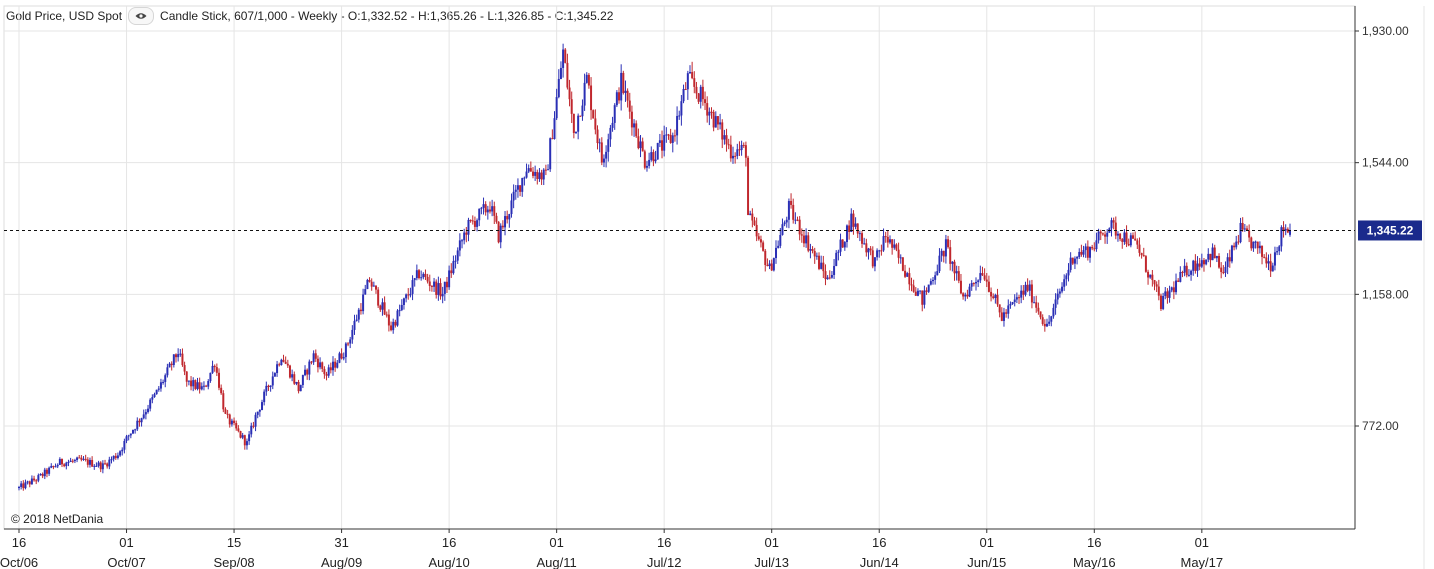 This screenshot has height=569, width=1434. What do you see at coordinates (986, 562) in the screenshot?
I see `x-tick-month-label: Jun/15` at bounding box center [986, 562].